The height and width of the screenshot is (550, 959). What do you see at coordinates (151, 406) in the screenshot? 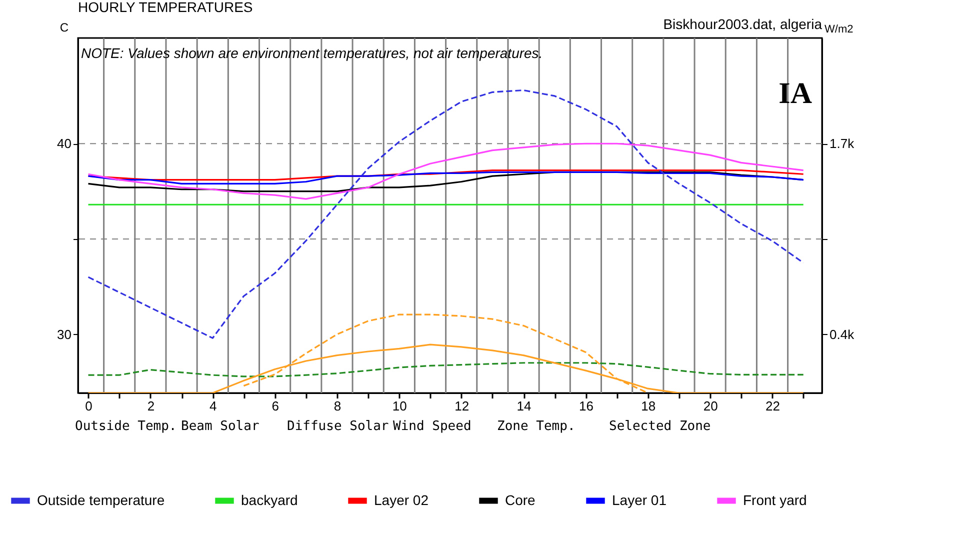
I see `x-tick-label: 2` at bounding box center [151, 406].